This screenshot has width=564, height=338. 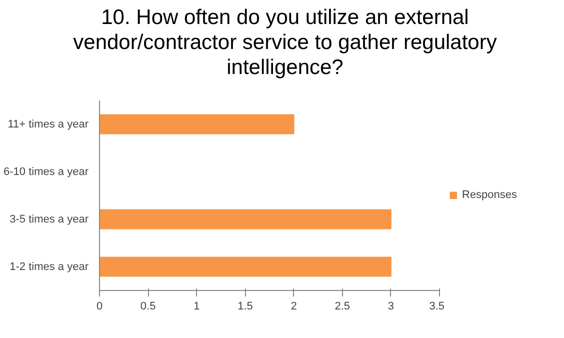 I want to click on x-tick-label: 1.5, so click(x=245, y=306).